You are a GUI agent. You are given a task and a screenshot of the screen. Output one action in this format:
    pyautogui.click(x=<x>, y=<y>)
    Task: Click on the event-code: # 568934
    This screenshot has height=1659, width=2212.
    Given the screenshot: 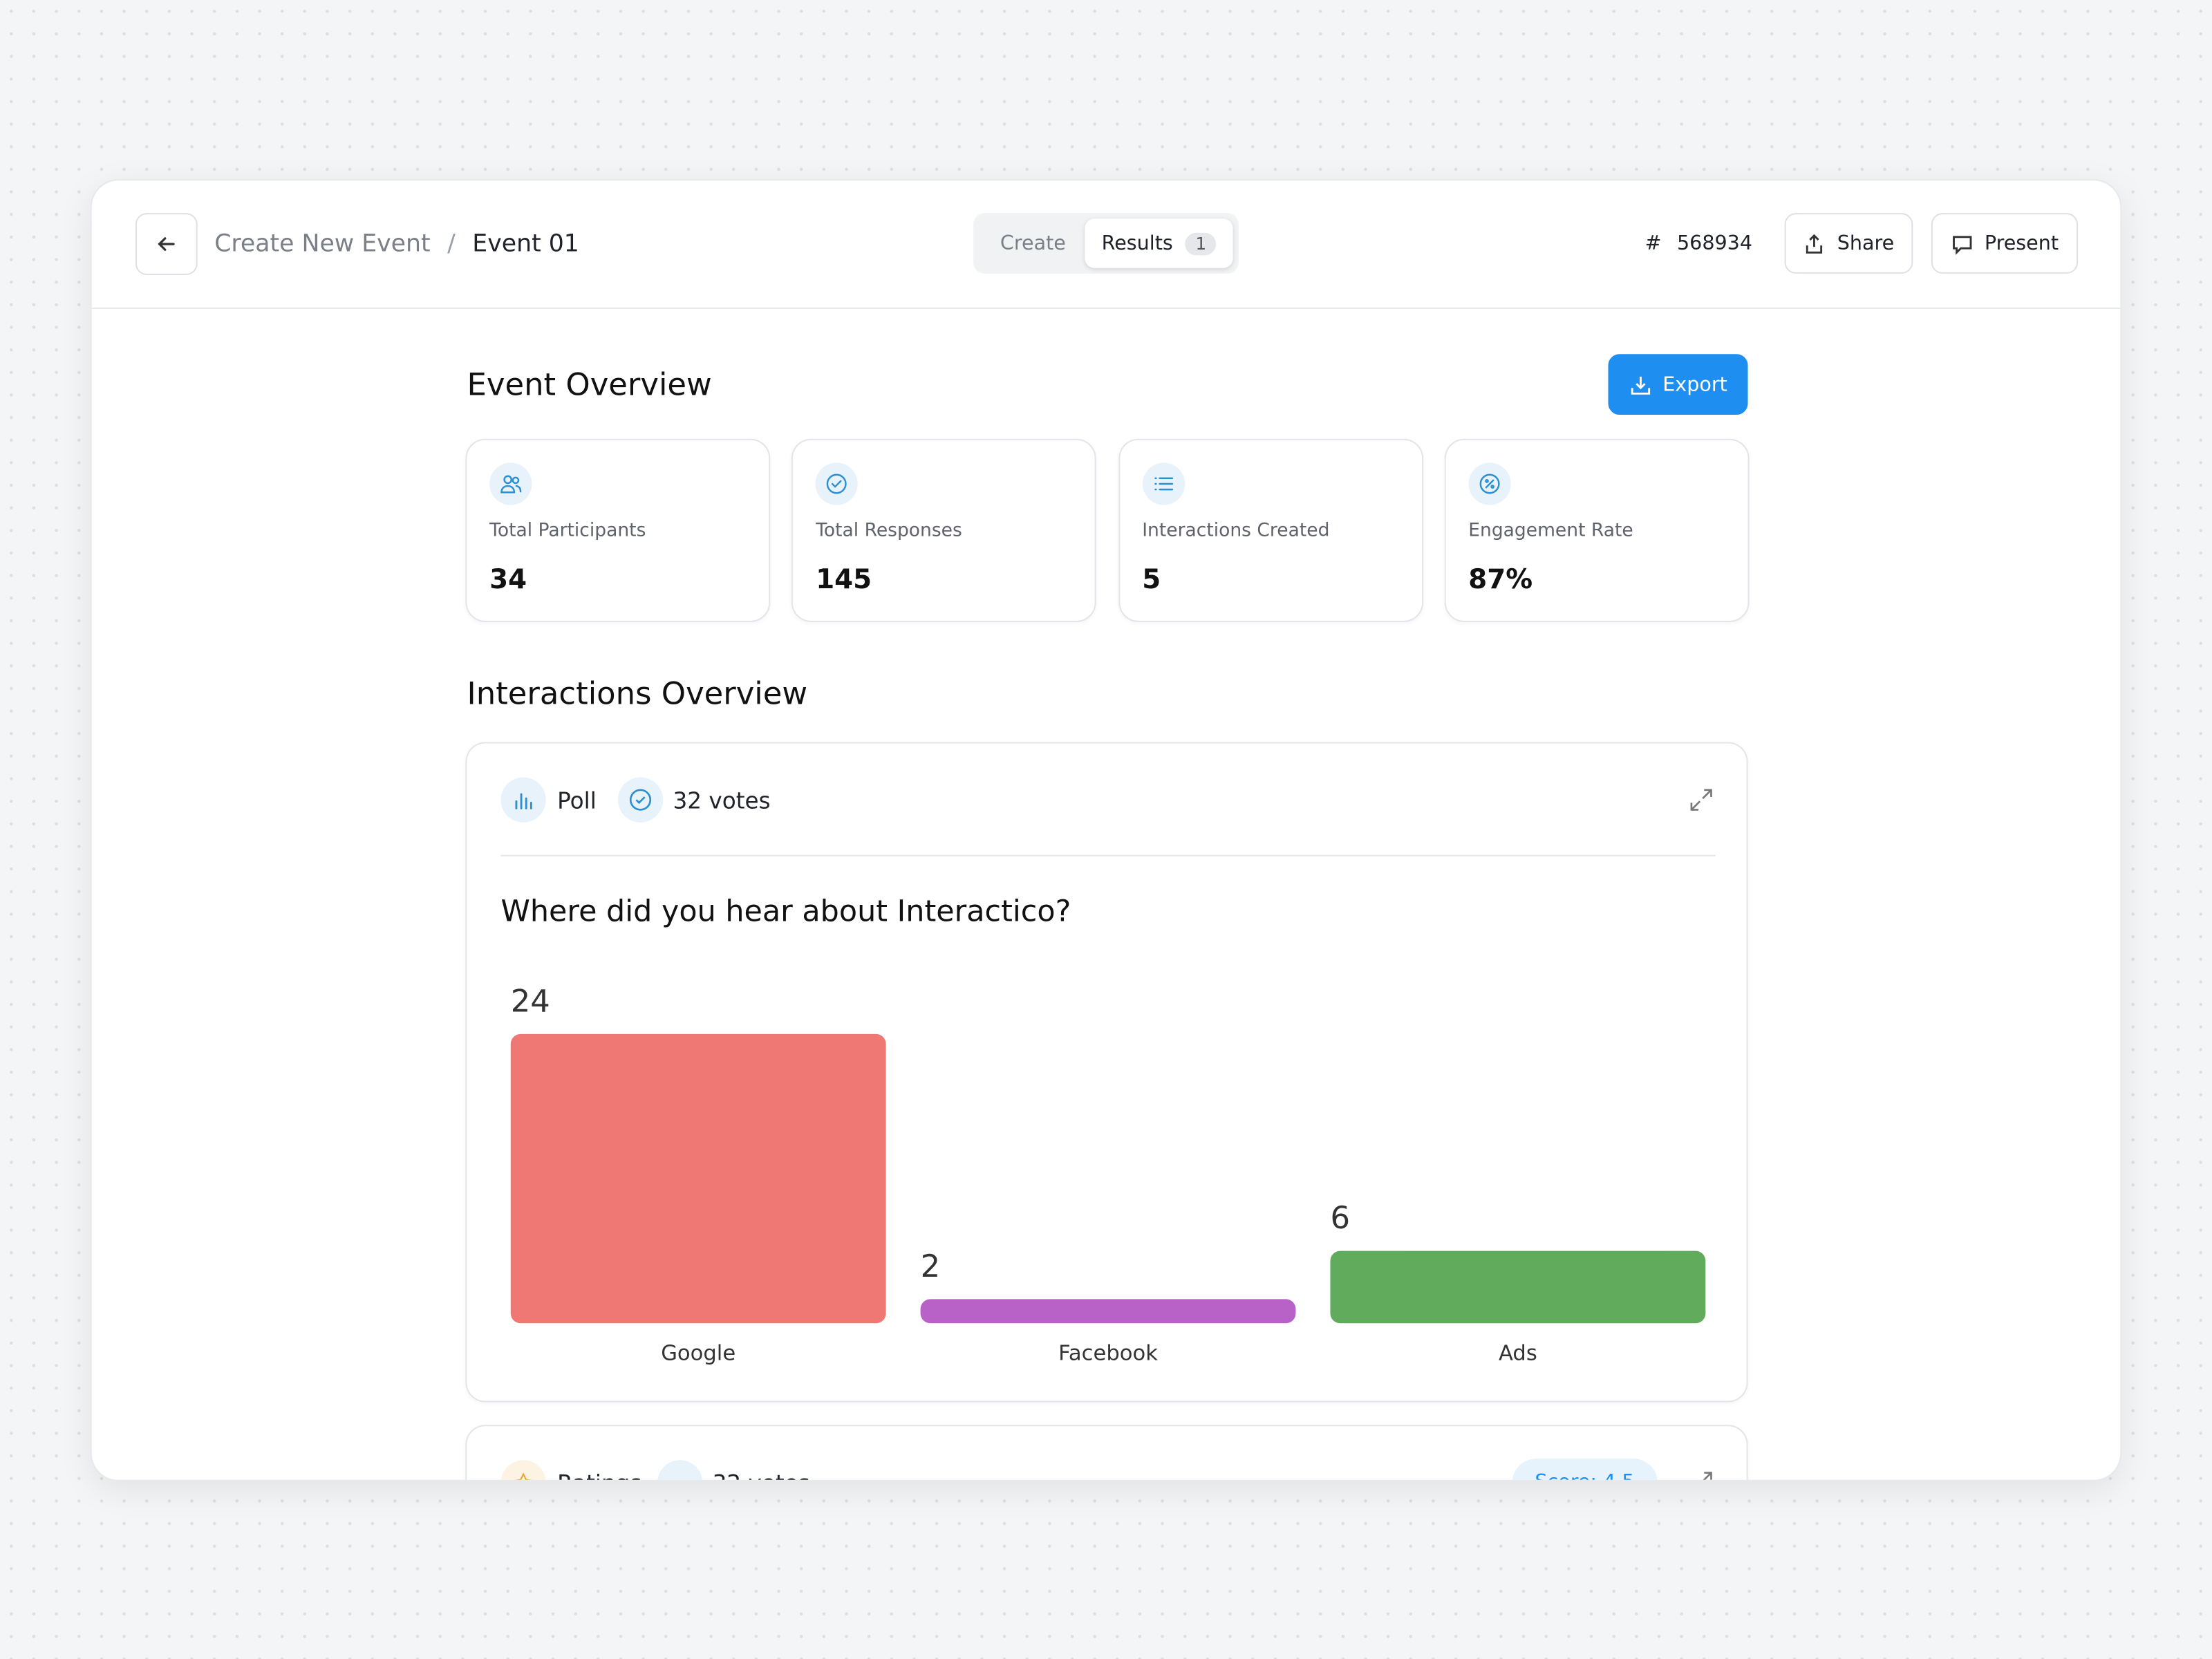 What is the action you would take?
    pyautogui.click(x=1699, y=244)
    